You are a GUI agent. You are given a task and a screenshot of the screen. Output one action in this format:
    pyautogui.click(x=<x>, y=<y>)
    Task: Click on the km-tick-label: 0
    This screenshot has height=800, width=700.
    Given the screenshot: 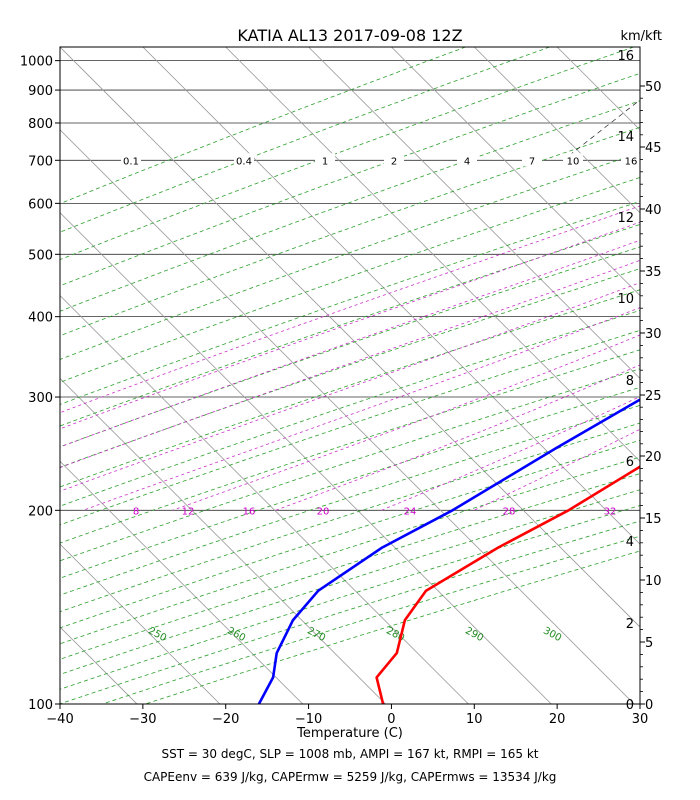 What is the action you would take?
    pyautogui.click(x=630, y=705)
    